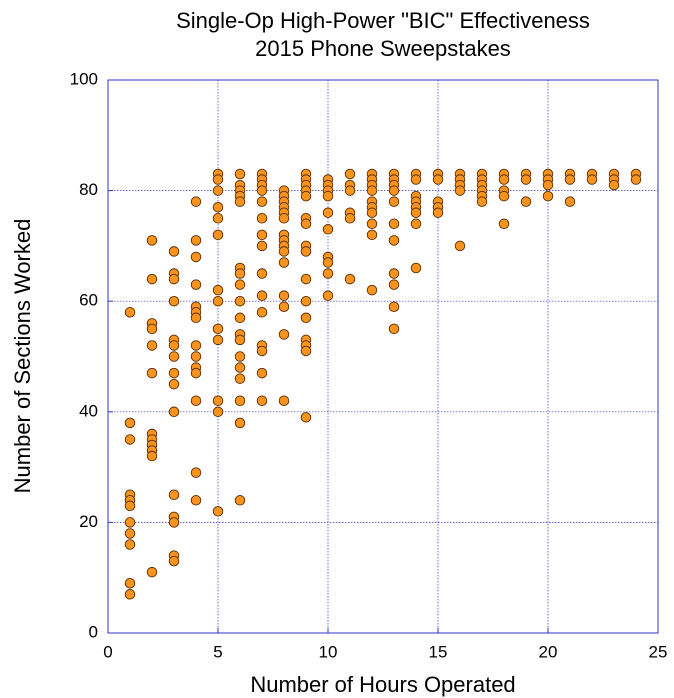 This screenshot has width=674, height=698. I want to click on y-tick-label: 60, so click(88, 300).